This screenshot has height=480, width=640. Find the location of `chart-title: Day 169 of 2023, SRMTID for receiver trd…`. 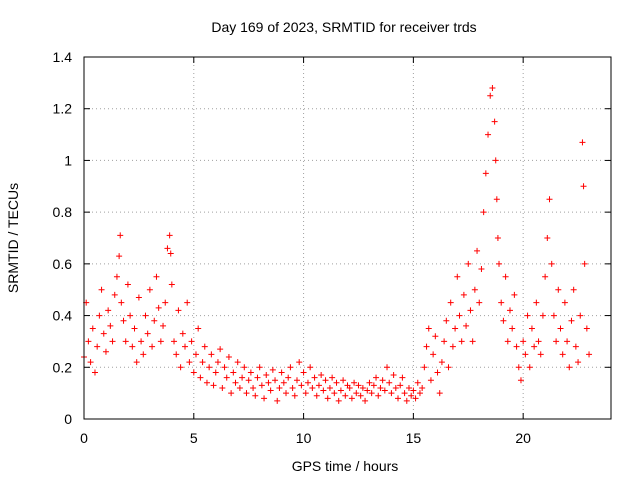

chart-title: Day 169 of 2023, SRMTID for receiver trd… is located at coordinates (343, 27).